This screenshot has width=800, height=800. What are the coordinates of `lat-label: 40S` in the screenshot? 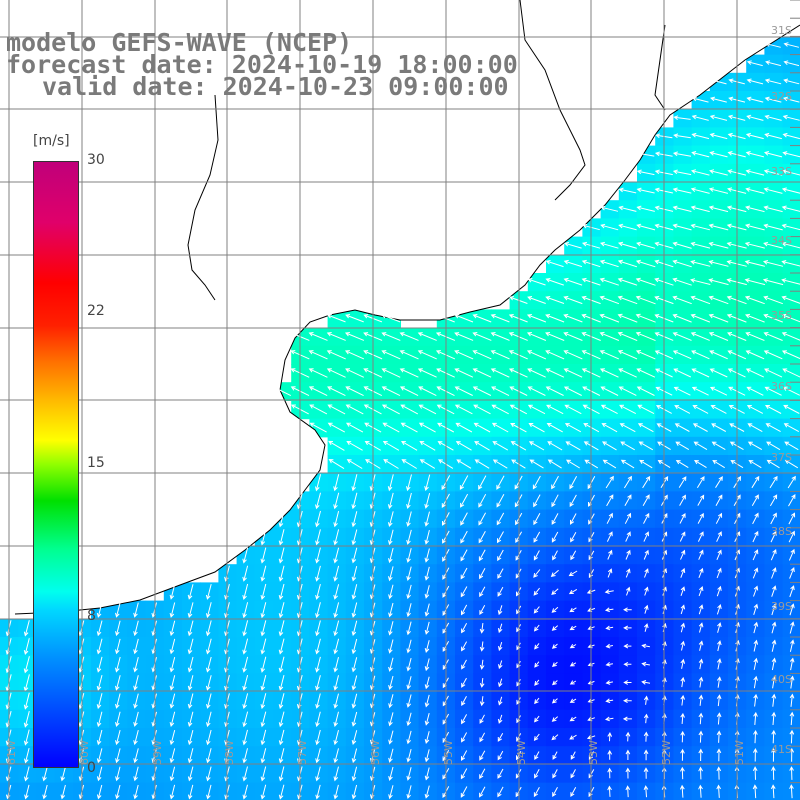 It's located at (781, 679).